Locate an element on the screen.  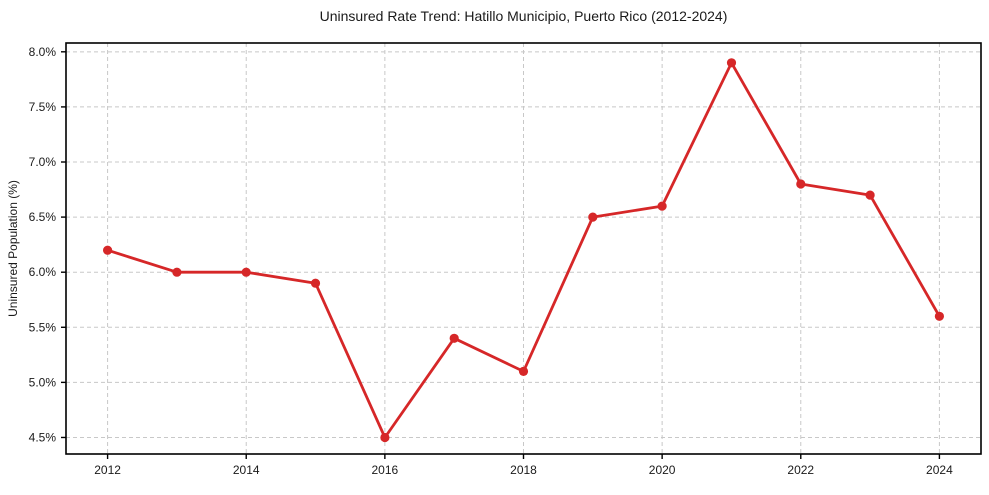
x-tick-label: 2020 is located at coordinates (662, 470).